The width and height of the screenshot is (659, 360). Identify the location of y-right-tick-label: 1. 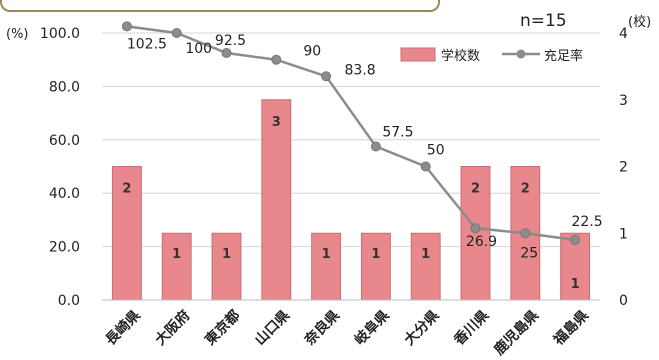
(623, 234).